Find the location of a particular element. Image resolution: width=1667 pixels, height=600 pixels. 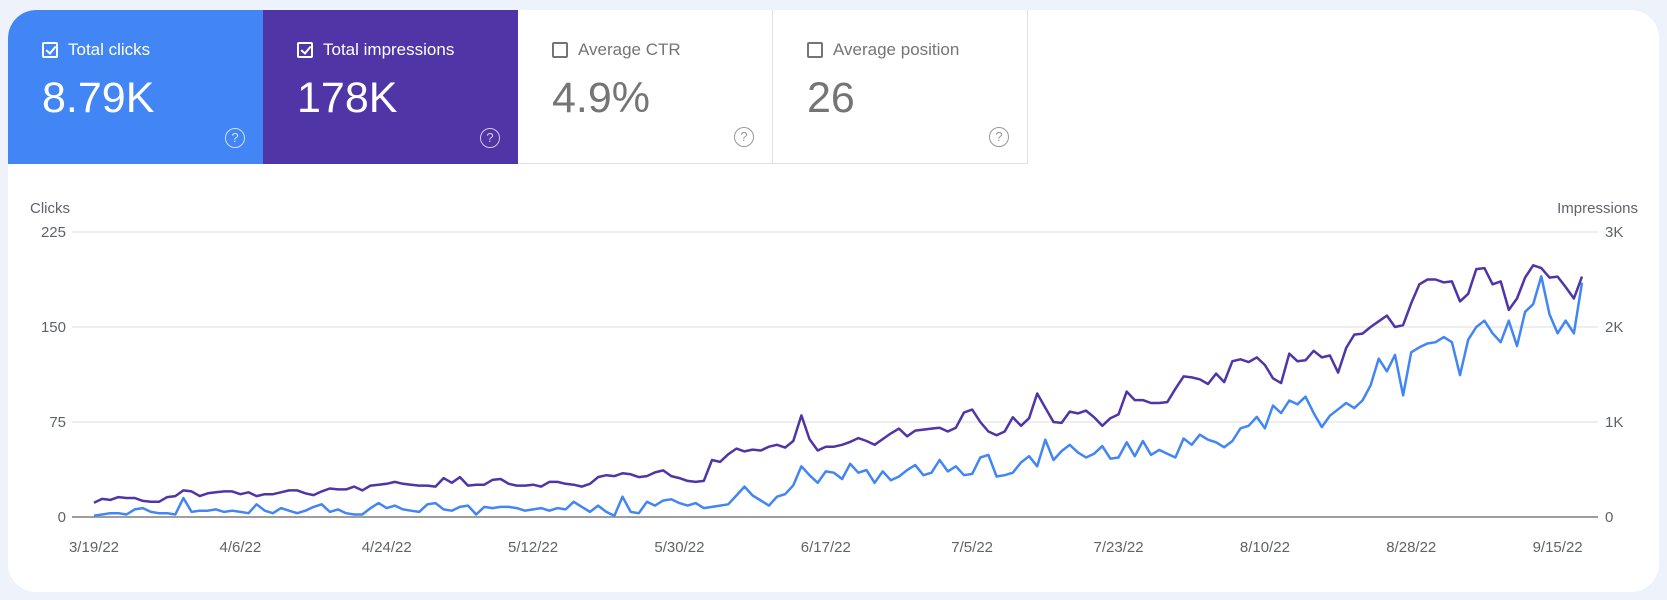

right-tick-label: 1K is located at coordinates (1614, 422).